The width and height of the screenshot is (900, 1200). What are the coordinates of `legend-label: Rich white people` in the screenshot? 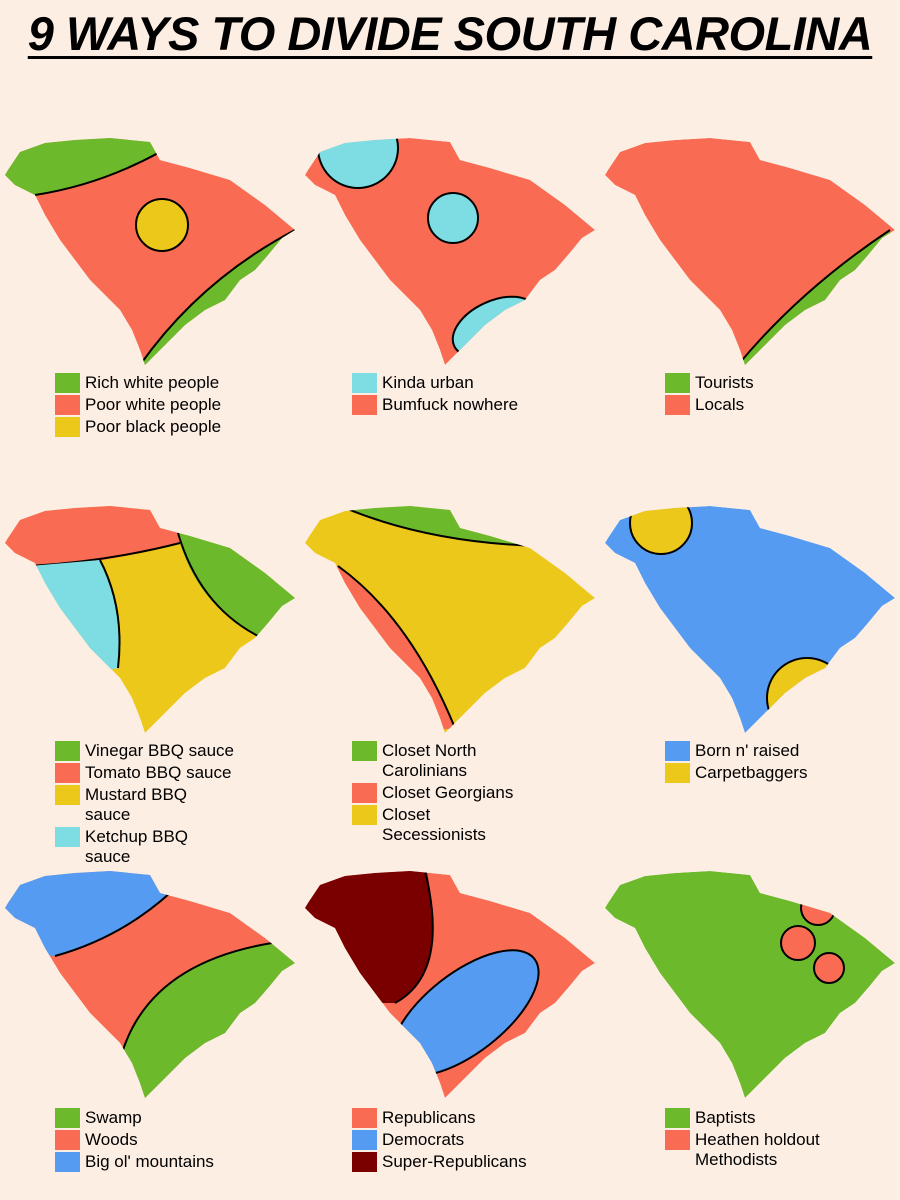 It's located at (152, 382).